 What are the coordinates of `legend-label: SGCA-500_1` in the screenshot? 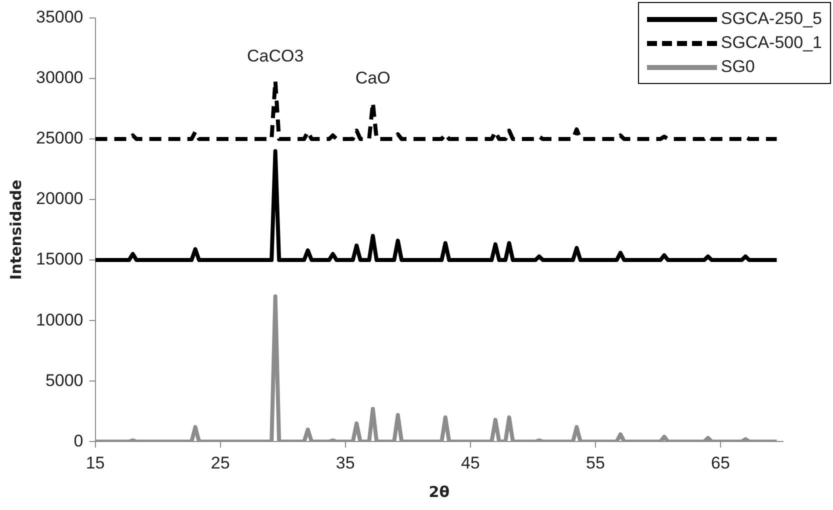 It's located at (771, 43).